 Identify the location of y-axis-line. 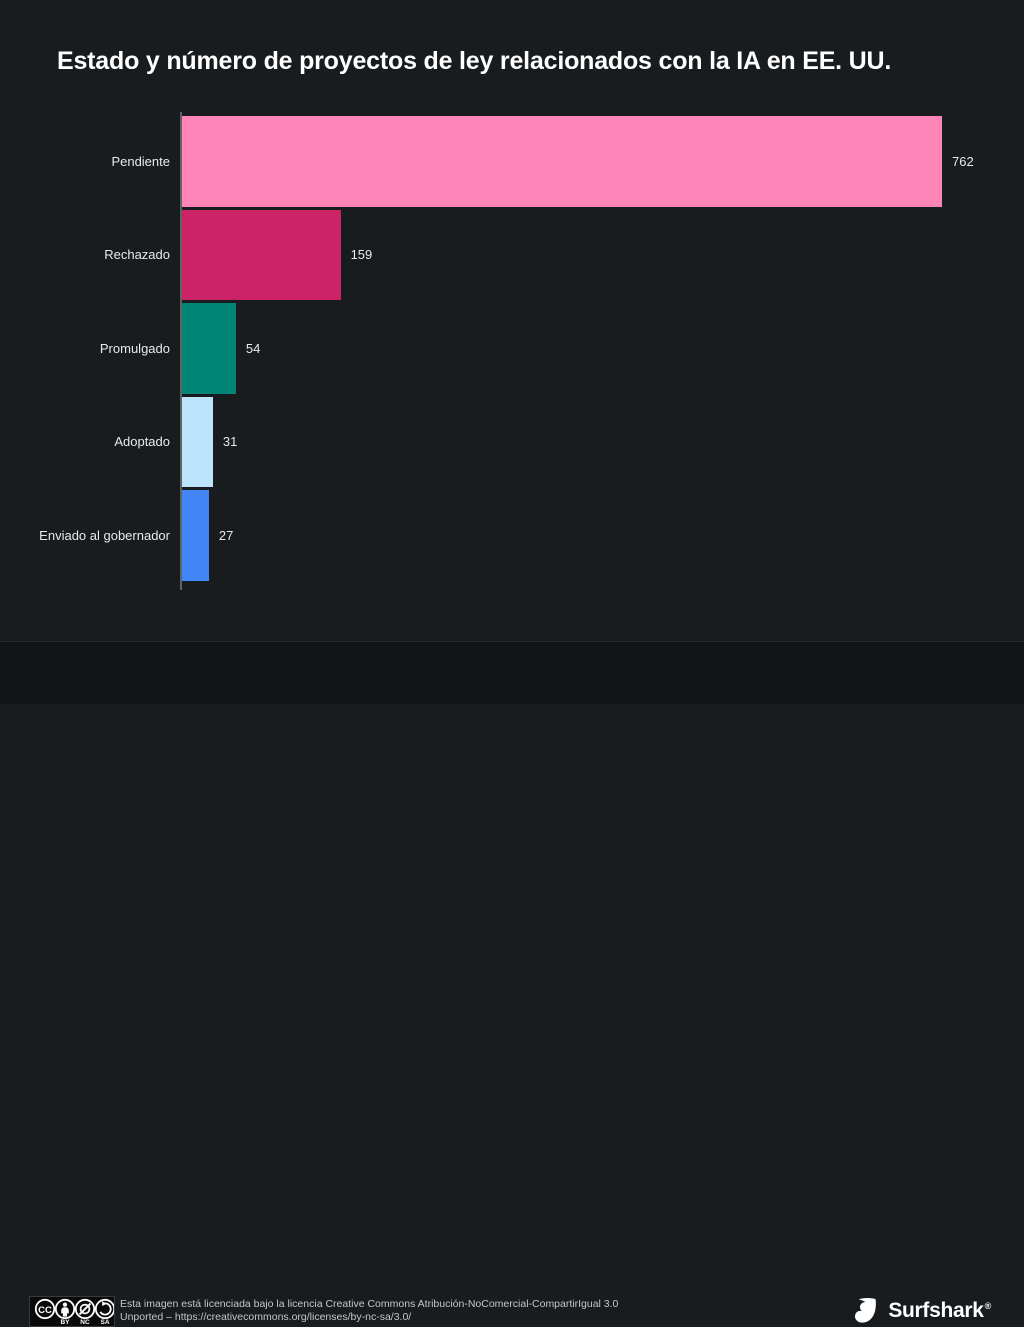
(181, 351).